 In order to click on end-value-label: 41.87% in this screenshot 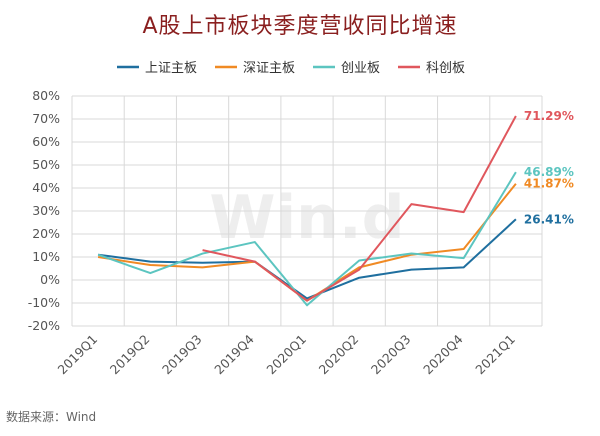, I will do `click(549, 184)`.